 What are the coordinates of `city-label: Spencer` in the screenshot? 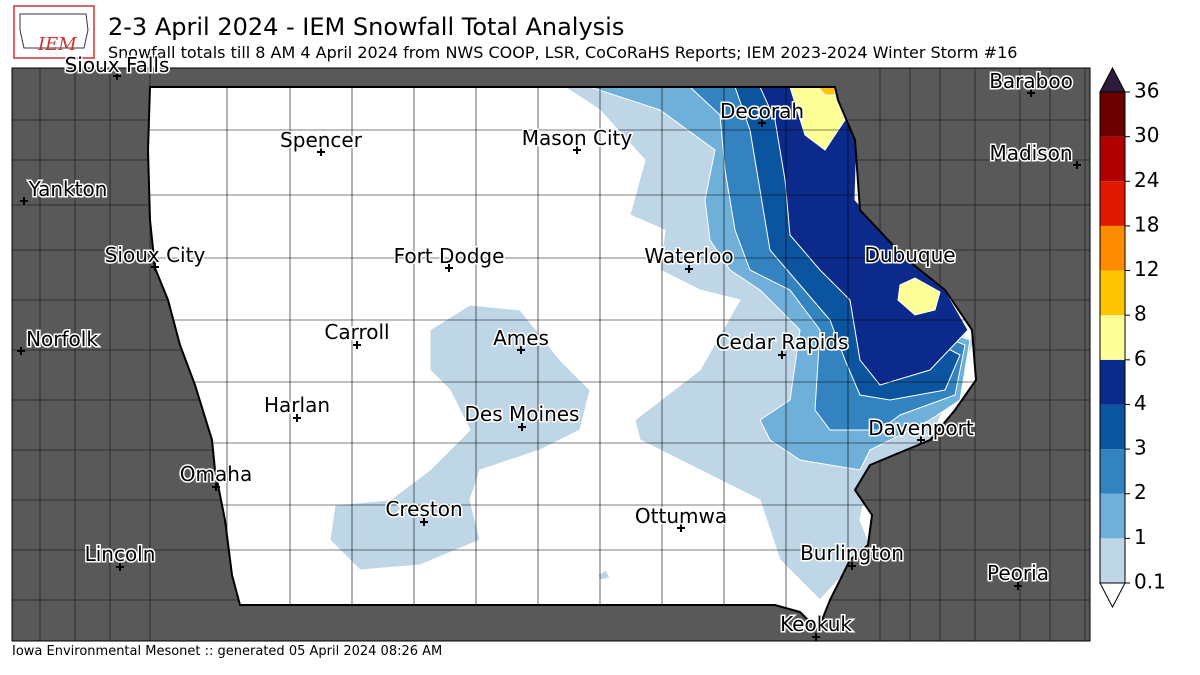 It's located at (321, 140).